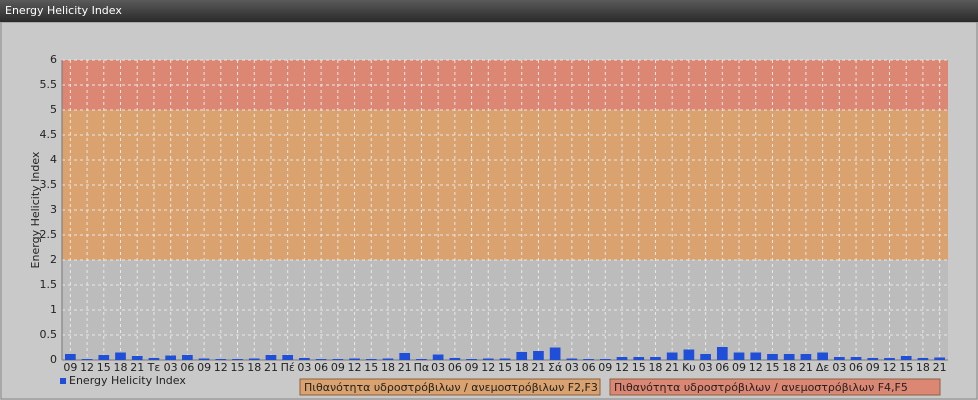 Image resolution: width=978 pixels, height=400 pixels. I want to click on legend-swatch, so click(63, 381).